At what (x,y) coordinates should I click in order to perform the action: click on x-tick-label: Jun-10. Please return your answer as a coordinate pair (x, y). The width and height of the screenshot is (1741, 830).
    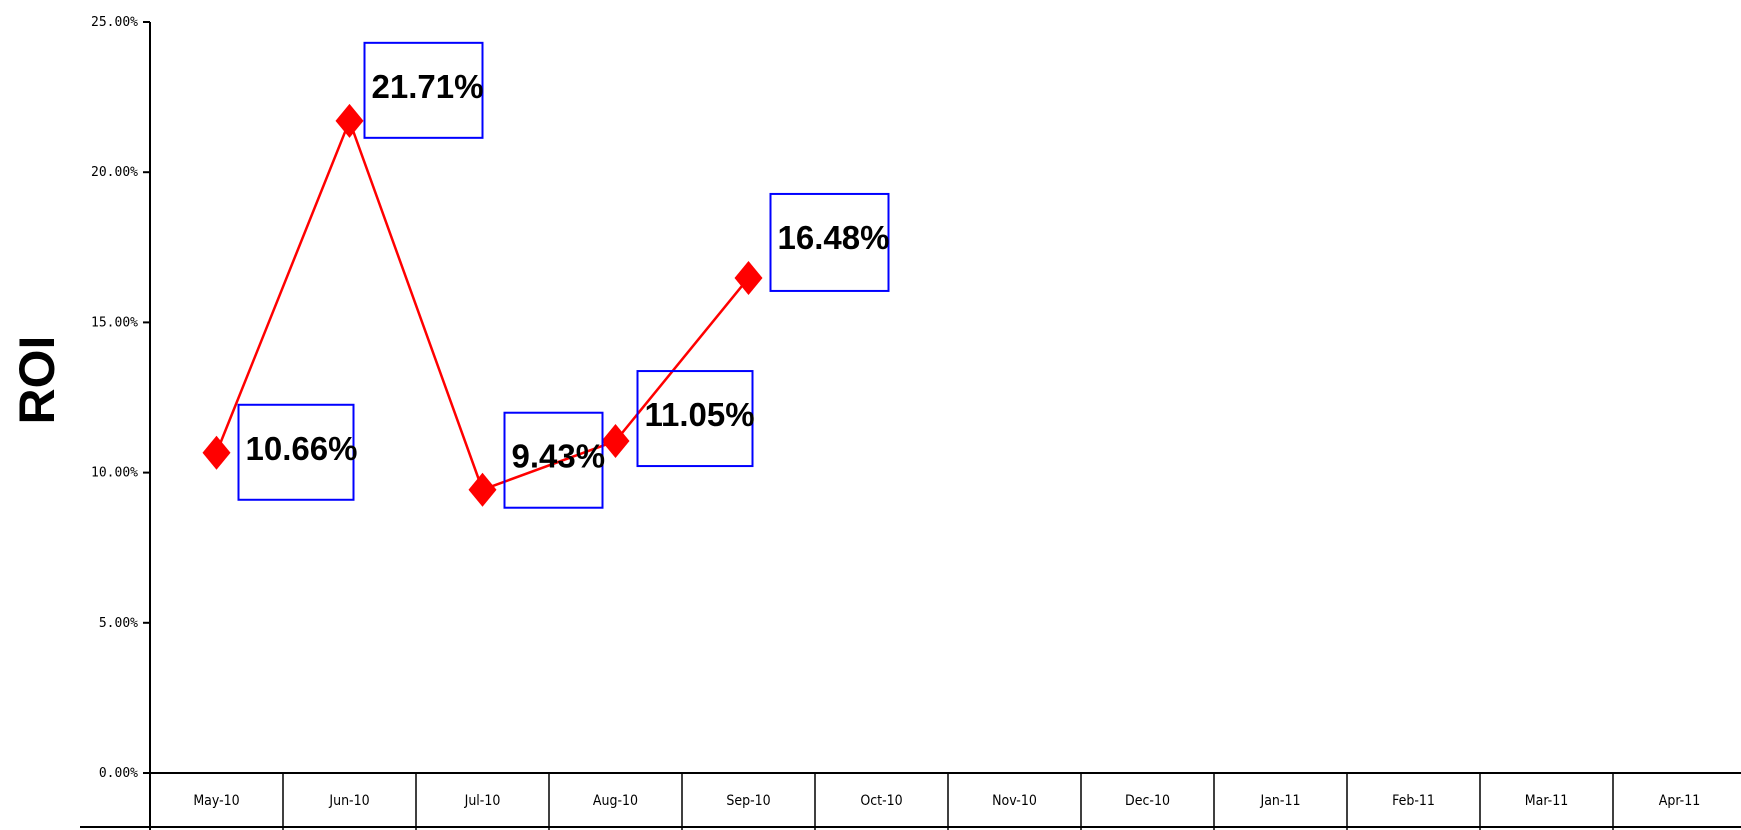
    Looking at the image, I should click on (348, 801).